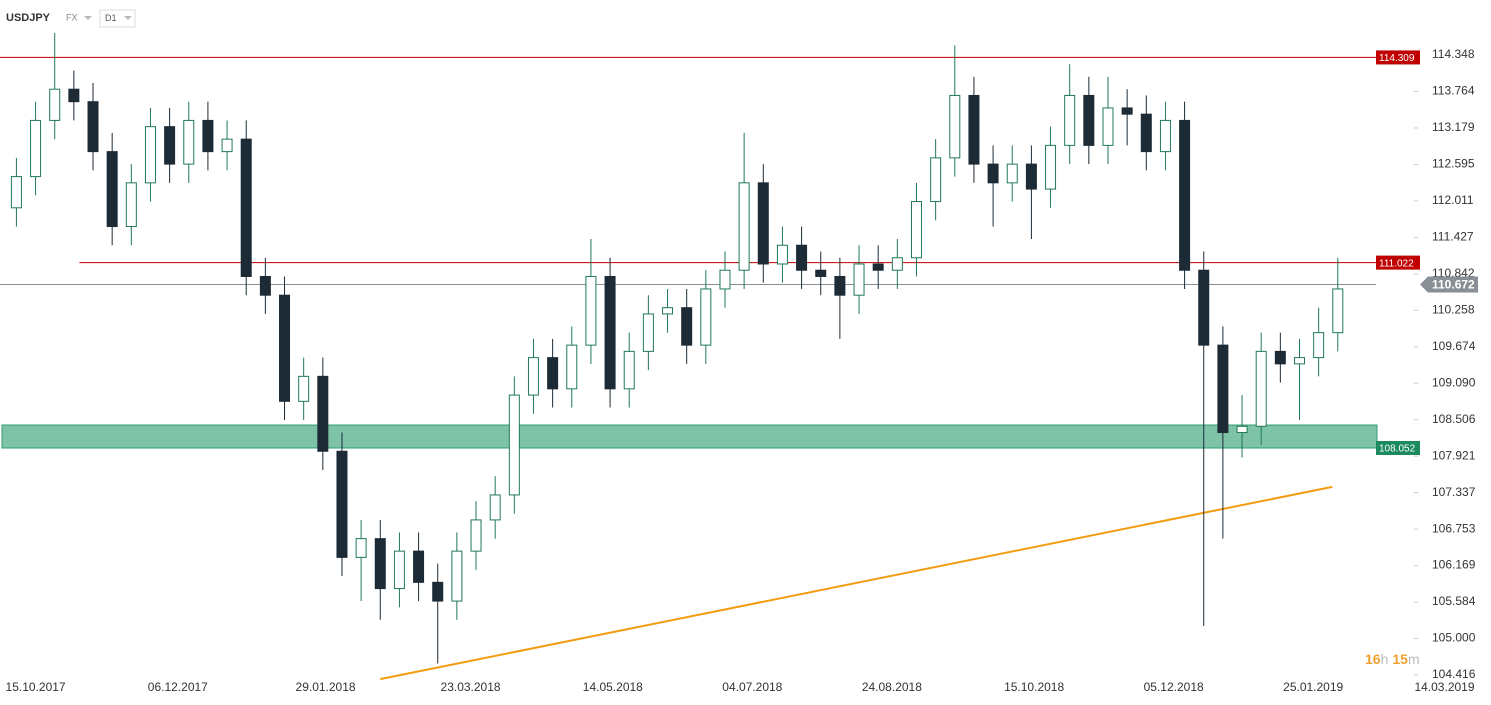  What do you see at coordinates (1449, 284) in the screenshot?
I see `price-tag` at bounding box center [1449, 284].